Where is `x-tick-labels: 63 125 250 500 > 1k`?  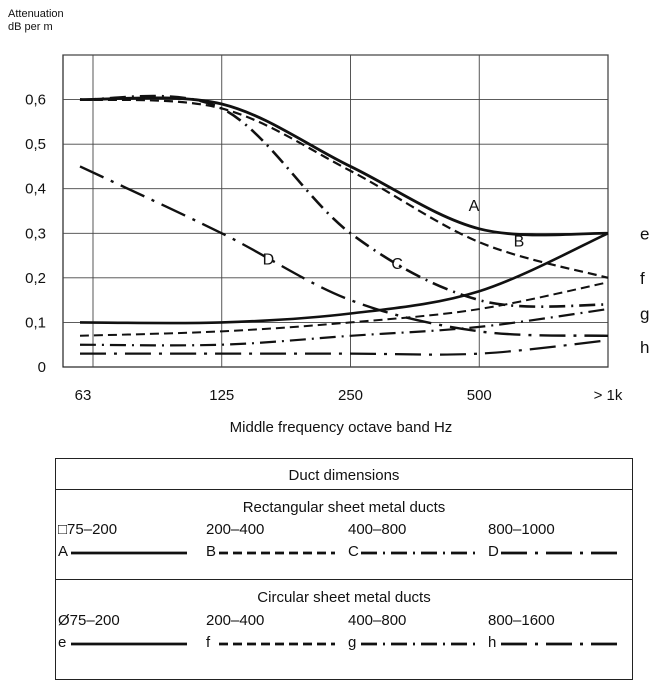 x-tick-labels: 63 125 250 500 > 1k is located at coordinates (349, 395).